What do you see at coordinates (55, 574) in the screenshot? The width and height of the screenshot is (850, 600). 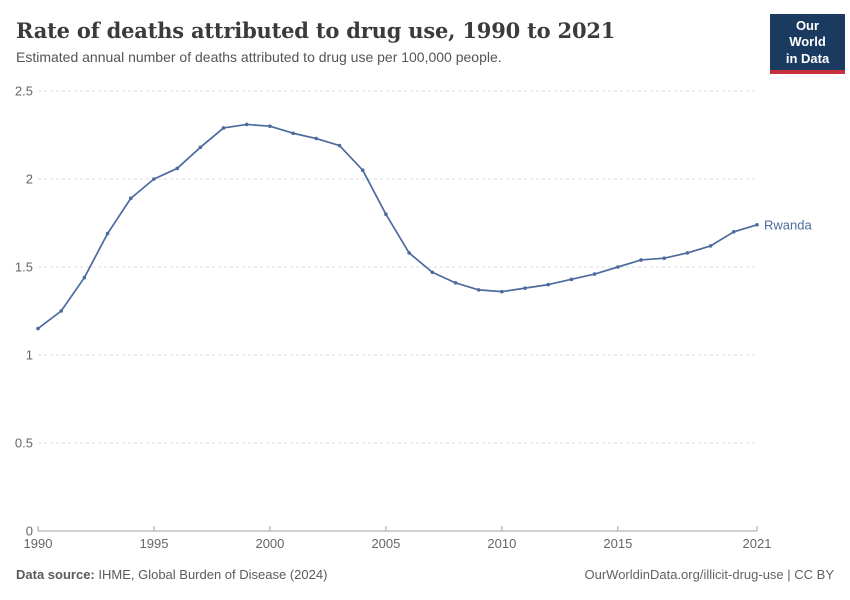 I see `data-source-label: Data source:` at bounding box center [55, 574].